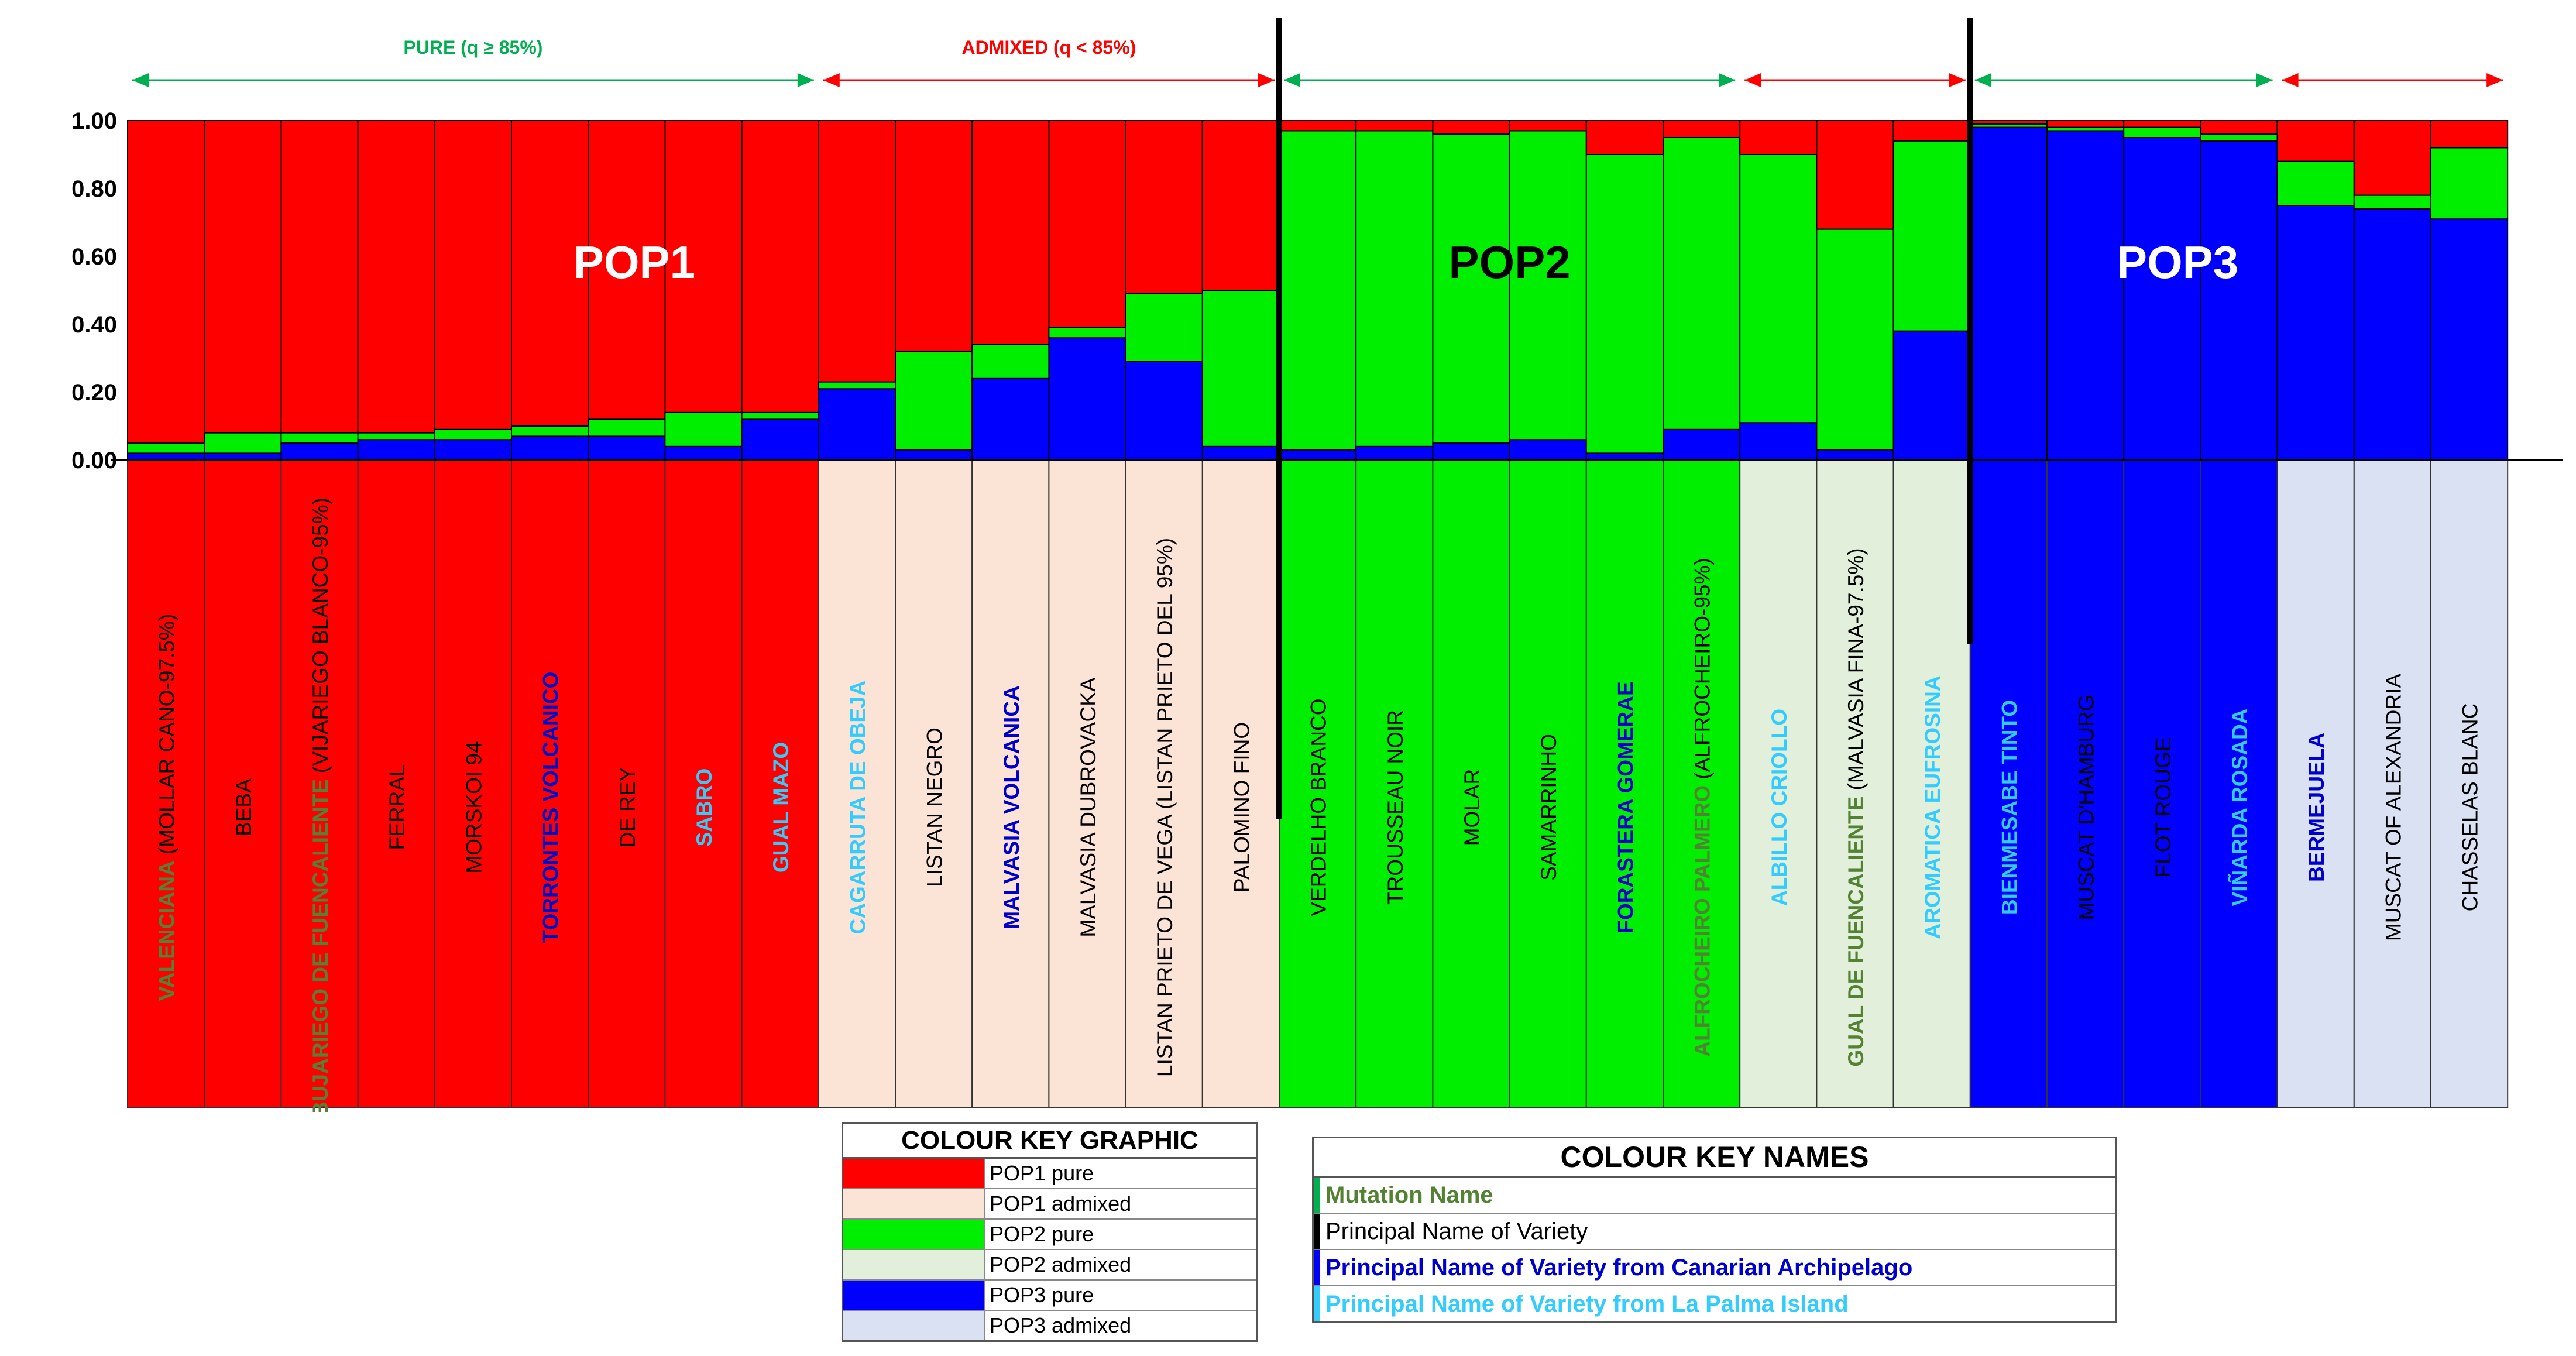 The image size is (2576, 1356). I want to click on bar-group: ALFROCHEIRO PALMERO (ALFROCHEIRO-95%), so click(1702, 614).